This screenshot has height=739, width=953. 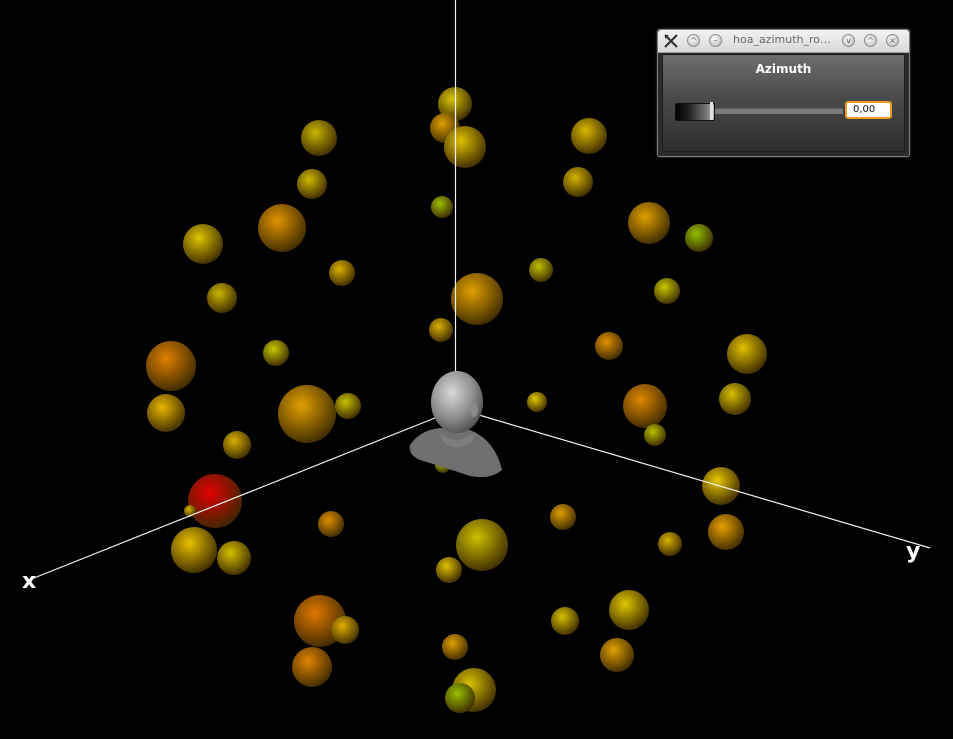 What do you see at coordinates (711, 111) in the screenshot?
I see `azimuth-slider-handle` at bounding box center [711, 111].